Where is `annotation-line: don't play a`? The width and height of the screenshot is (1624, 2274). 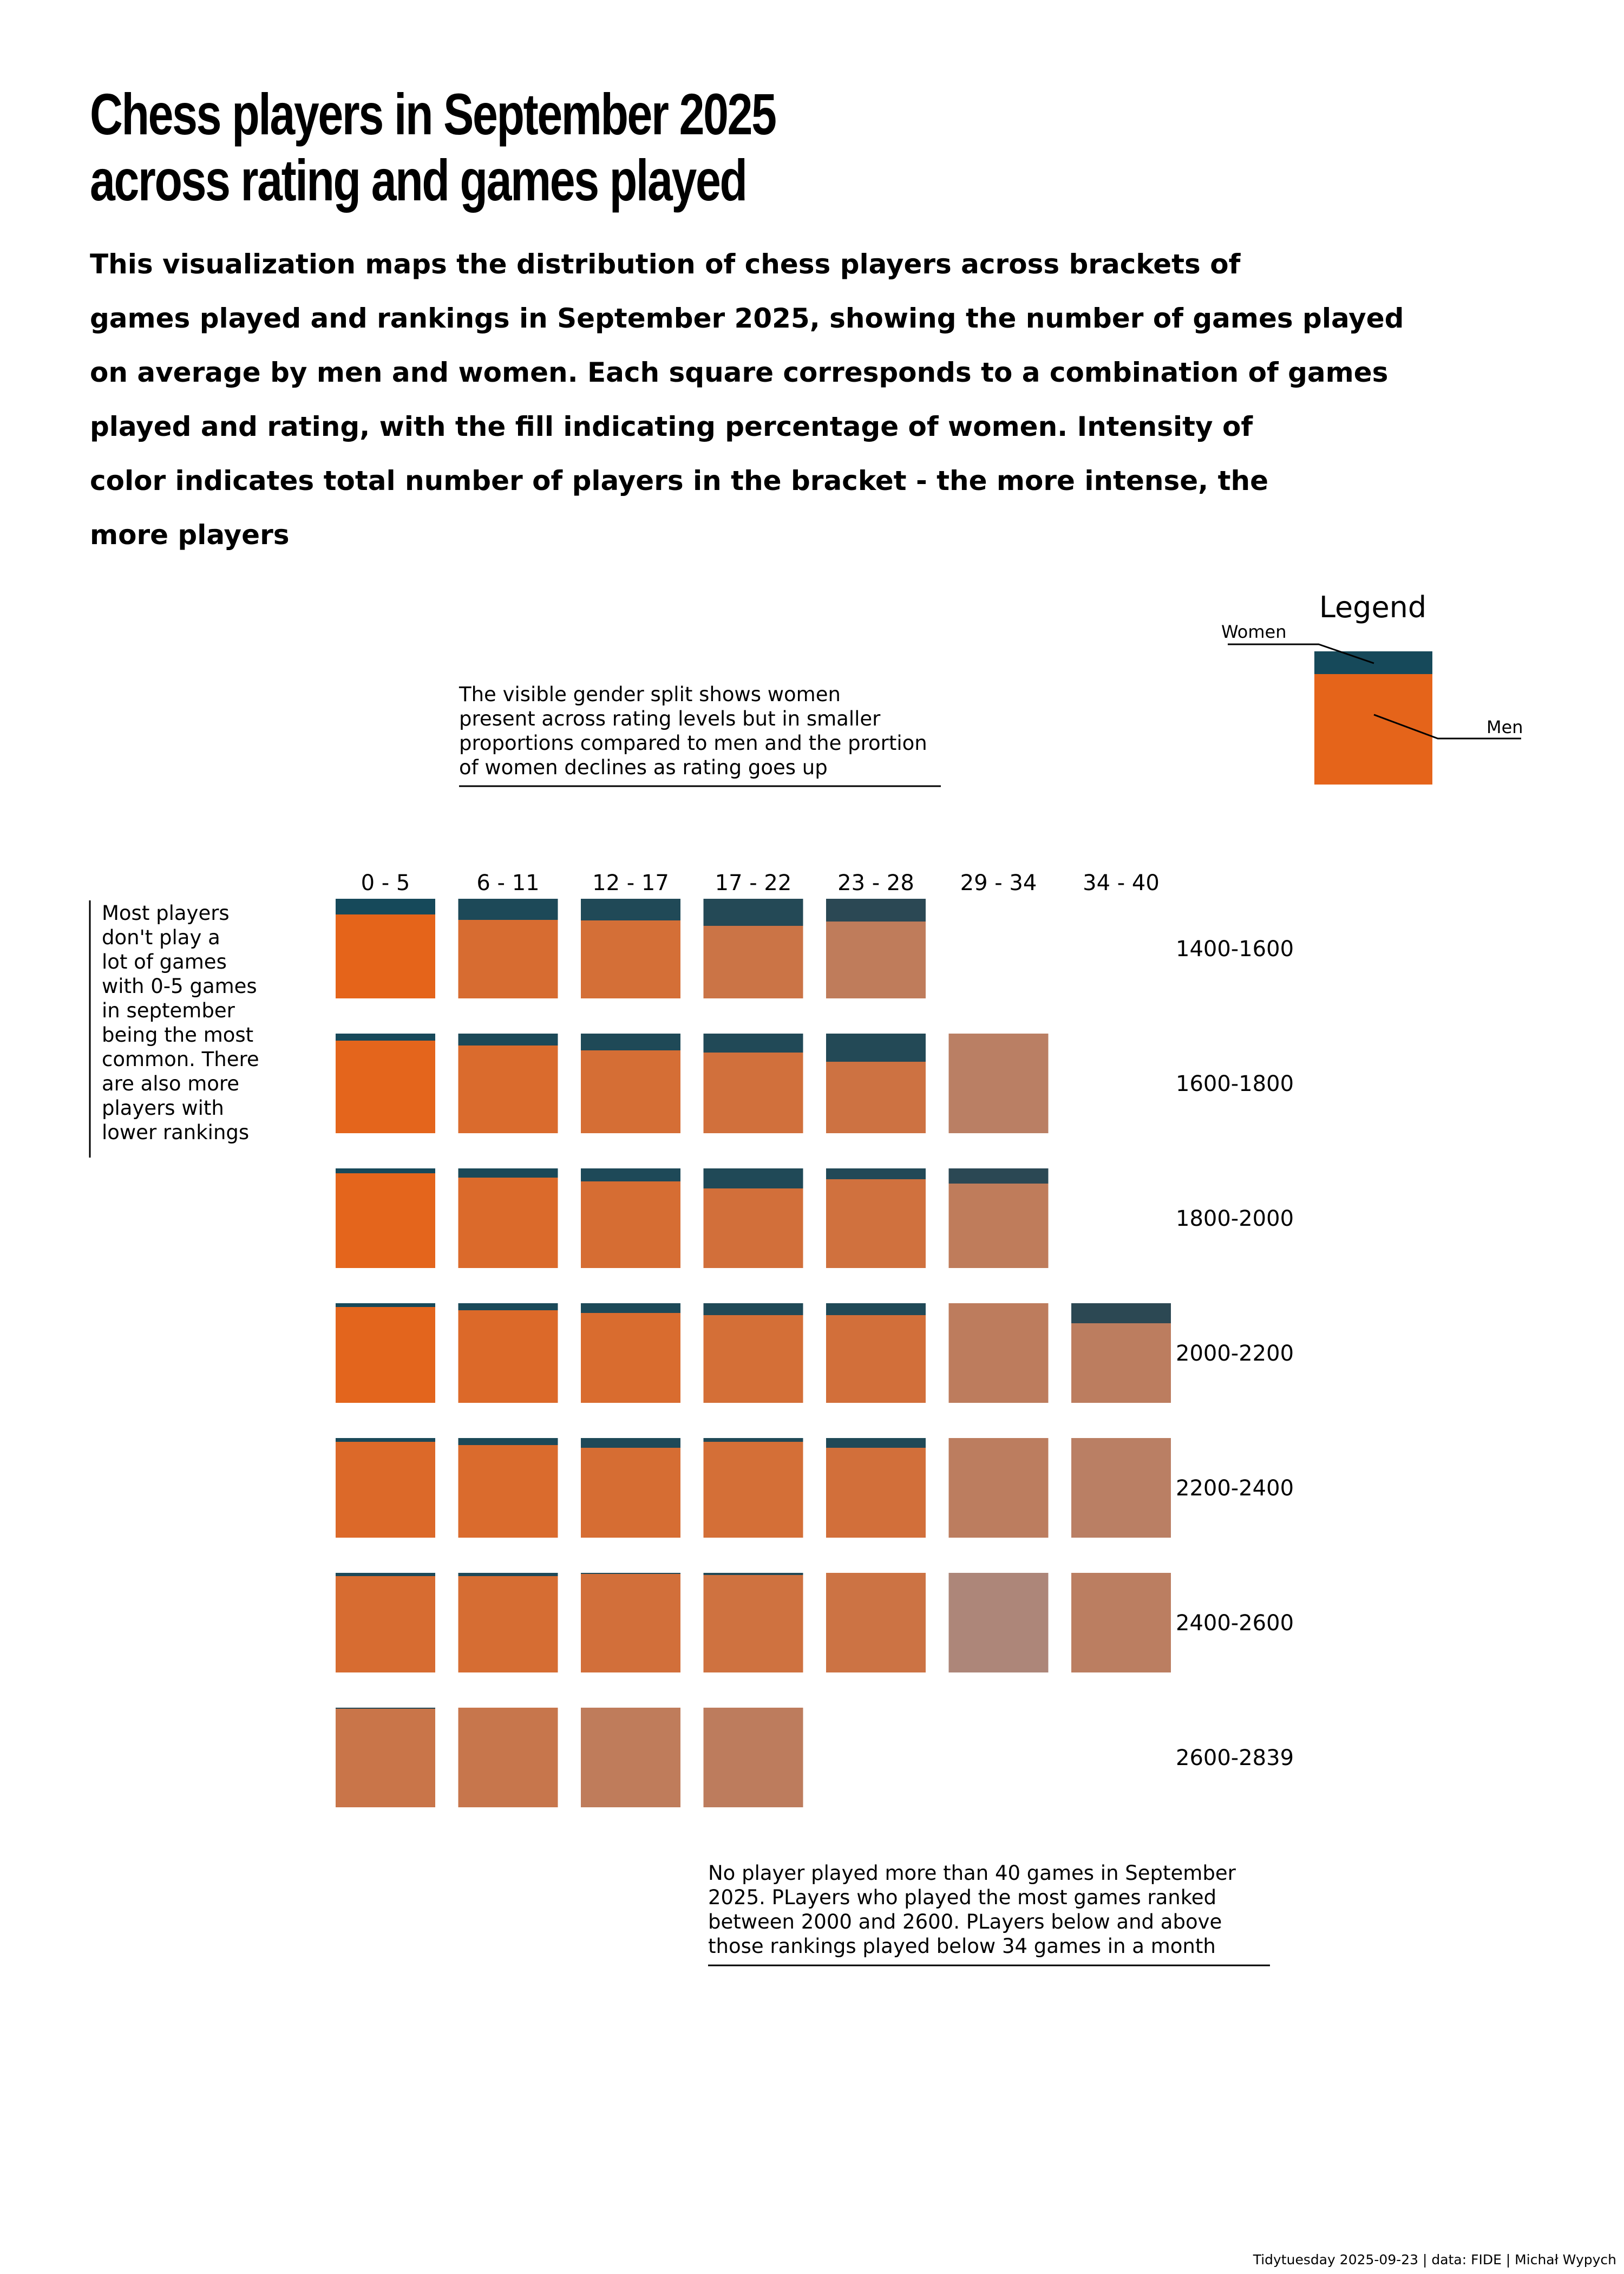 annotation-line: don't play a is located at coordinates (161, 938).